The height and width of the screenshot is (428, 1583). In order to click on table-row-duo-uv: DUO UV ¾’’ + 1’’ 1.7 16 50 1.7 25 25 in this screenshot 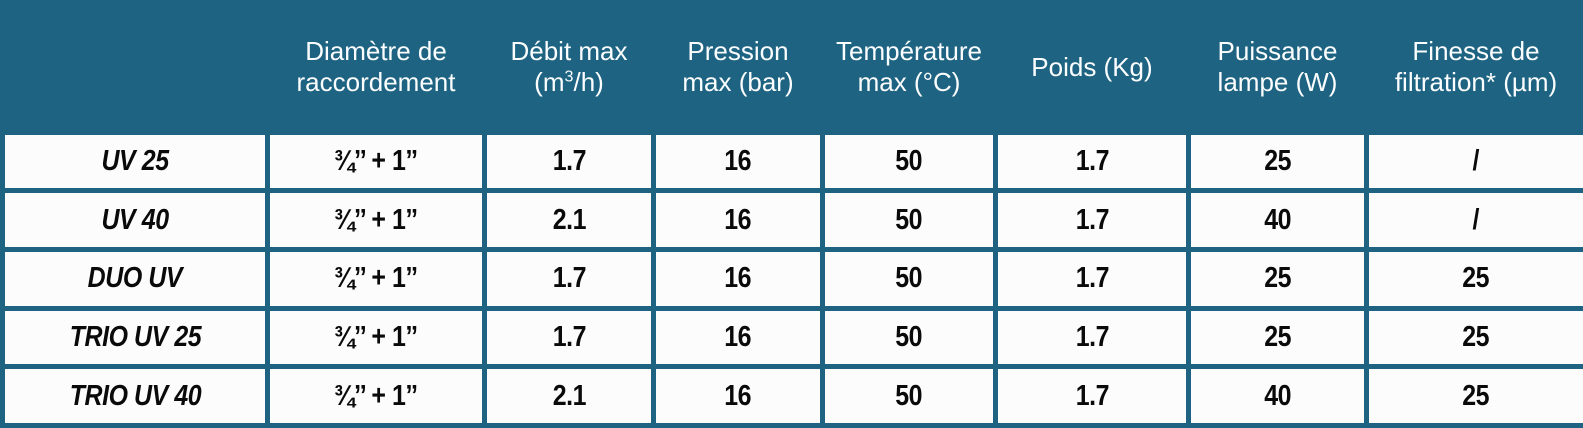, I will do `click(791, 279)`.